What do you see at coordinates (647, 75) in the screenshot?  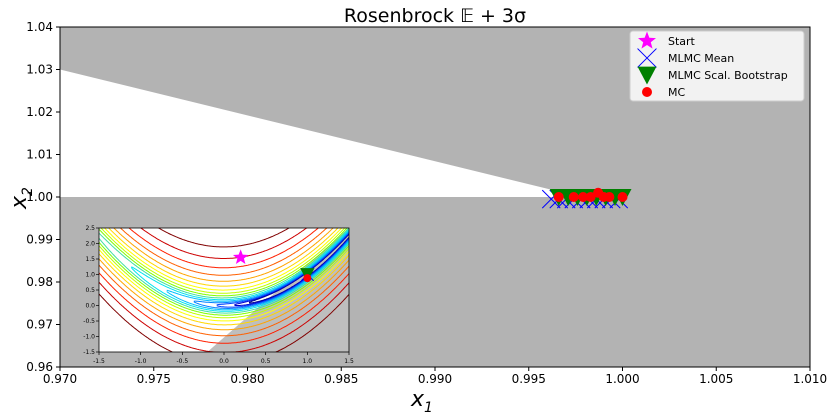 I see `legend-mlmc-bootstrap-marker` at bounding box center [647, 75].